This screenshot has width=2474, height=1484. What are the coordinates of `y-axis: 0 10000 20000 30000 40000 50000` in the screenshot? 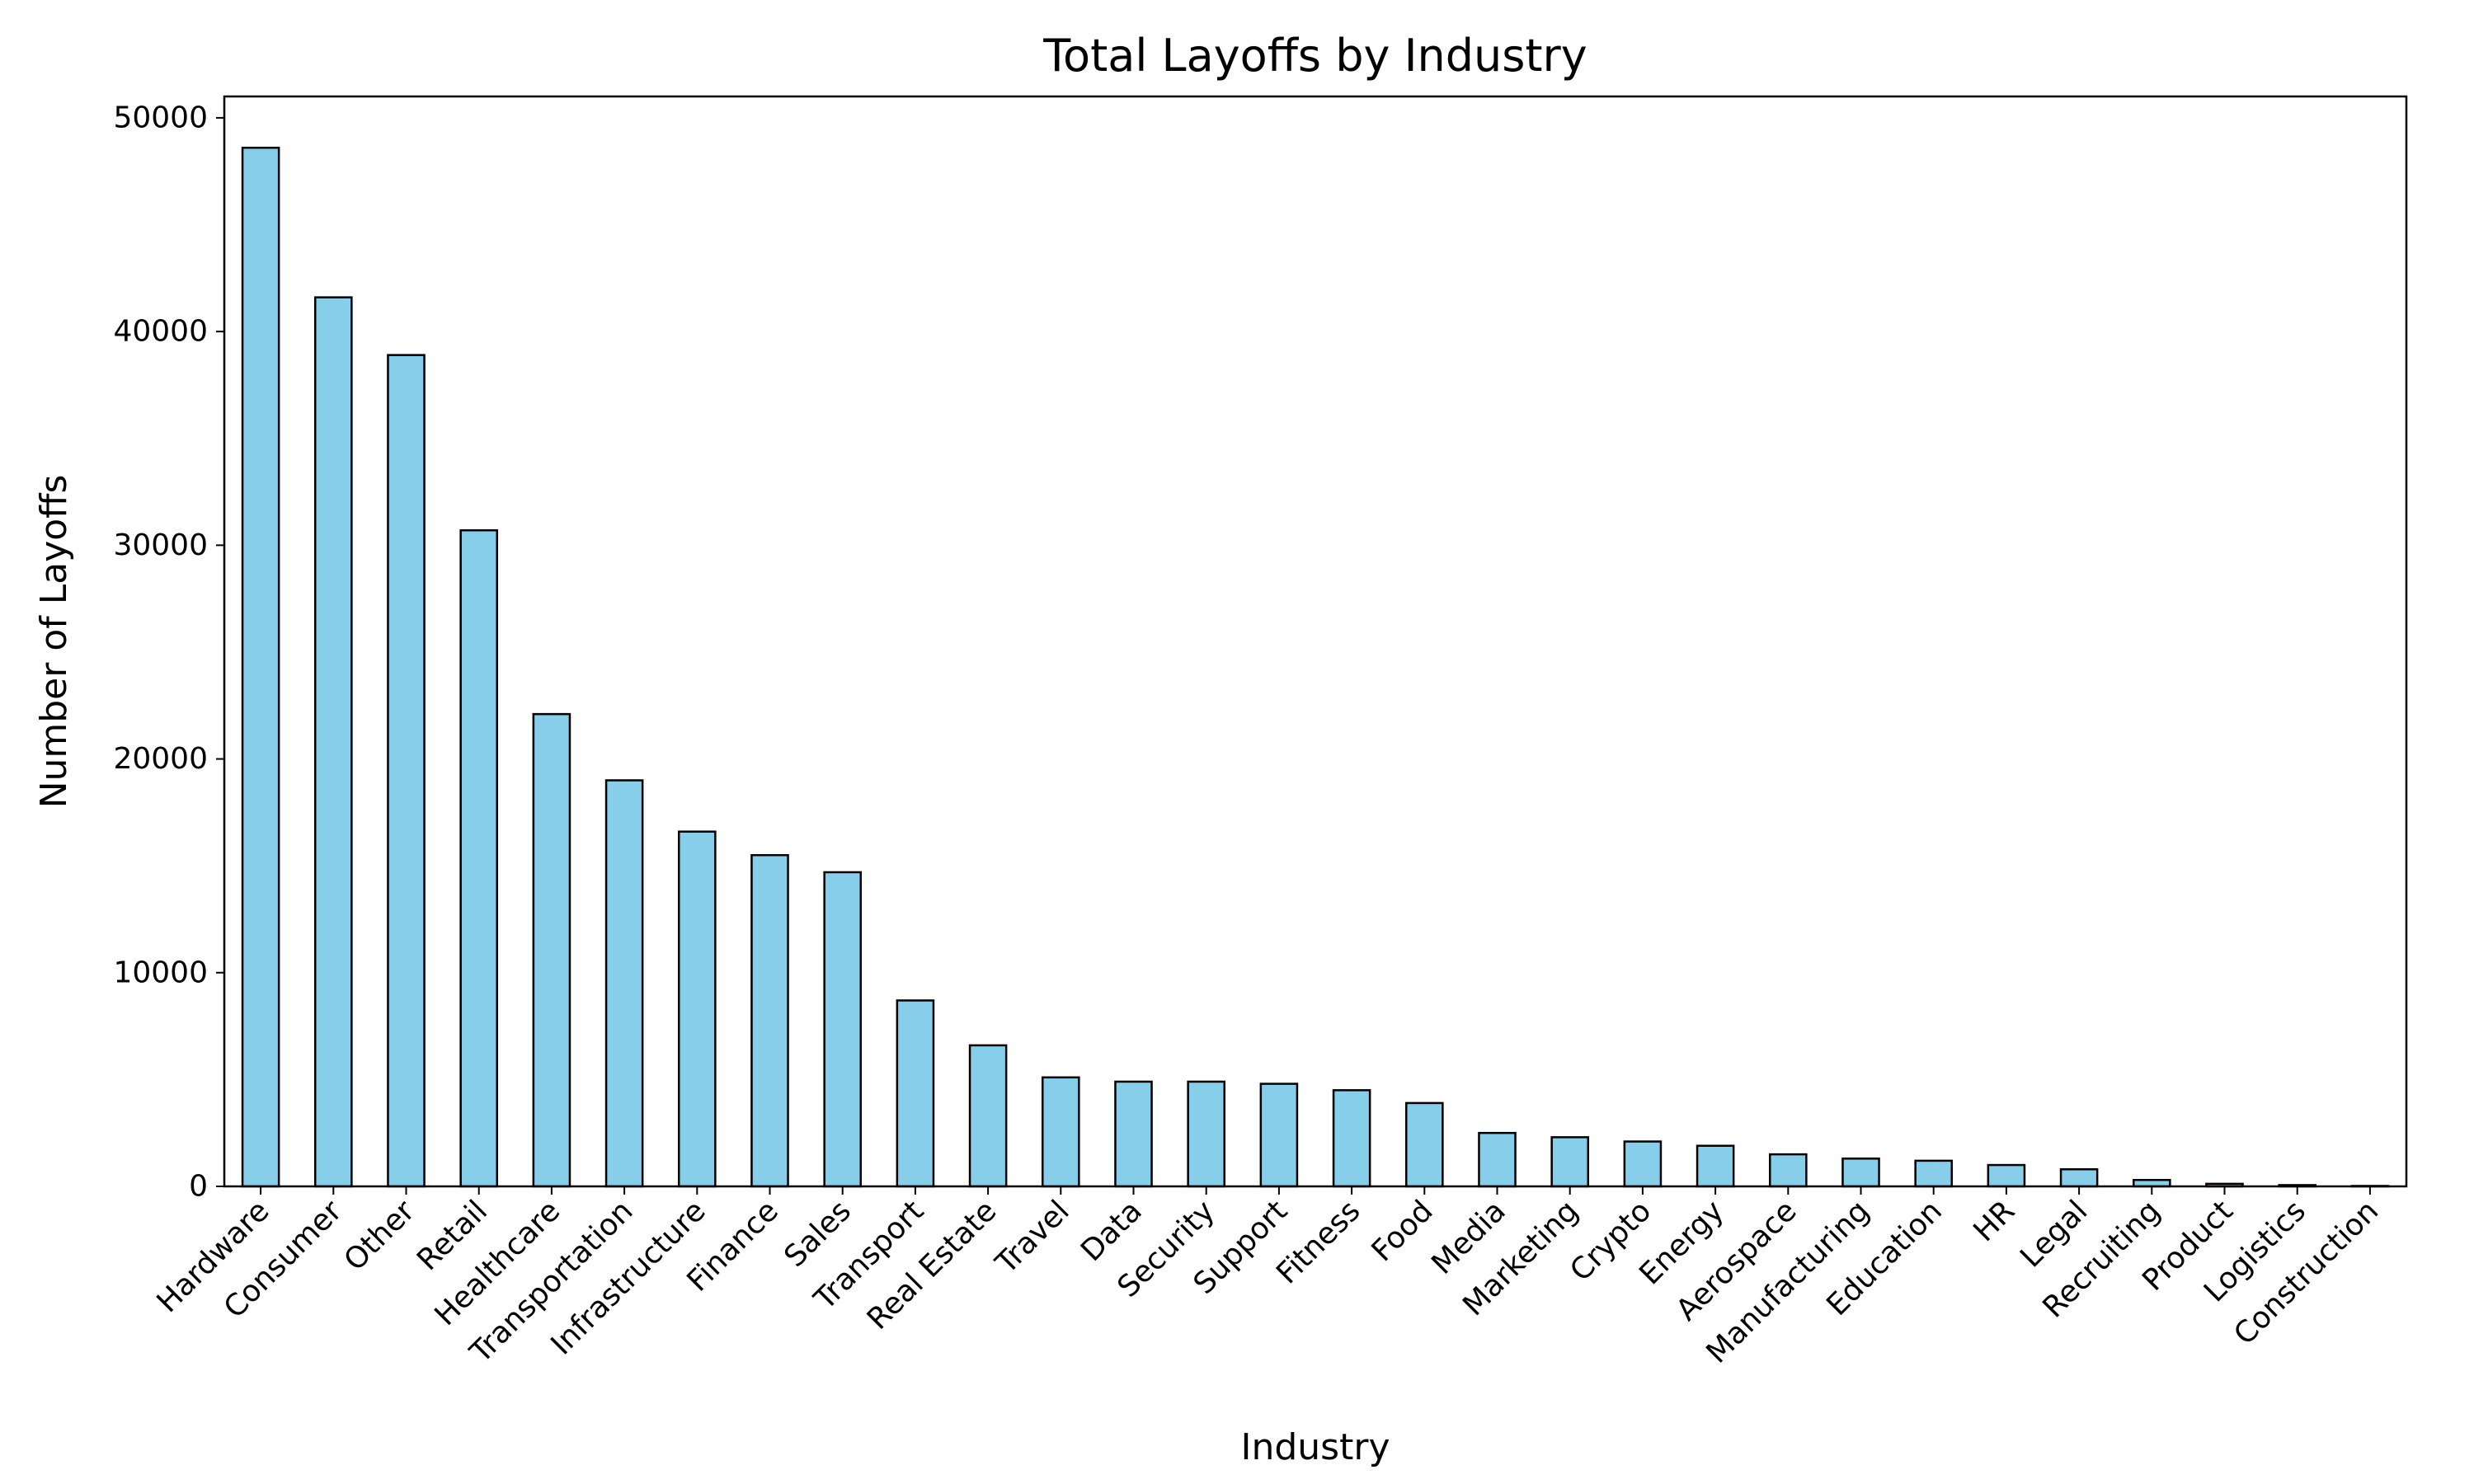 It's located at (168, 652).